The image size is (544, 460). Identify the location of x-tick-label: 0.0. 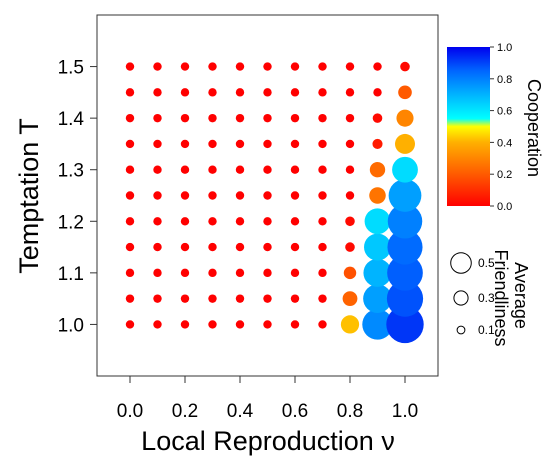
(130, 411).